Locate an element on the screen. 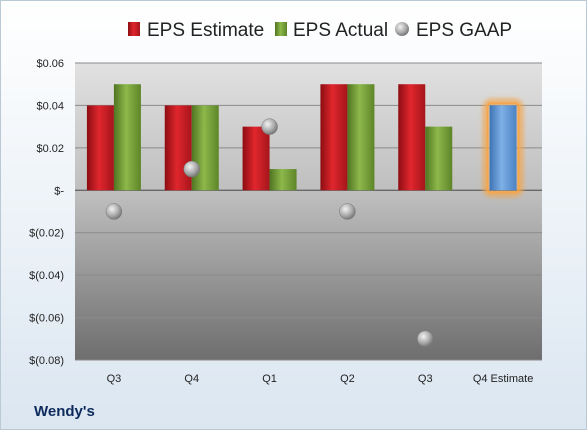 This screenshot has height=430, width=587. y-tick-label: $- is located at coordinates (59, 191).